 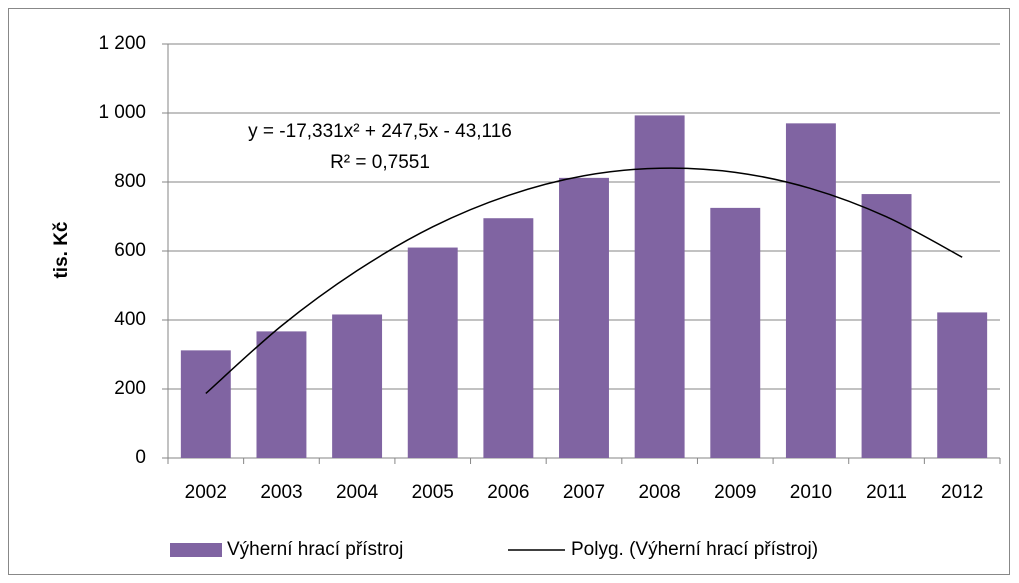 What do you see at coordinates (380, 162) in the screenshot?
I see `annotation: R² = 0,7551` at bounding box center [380, 162].